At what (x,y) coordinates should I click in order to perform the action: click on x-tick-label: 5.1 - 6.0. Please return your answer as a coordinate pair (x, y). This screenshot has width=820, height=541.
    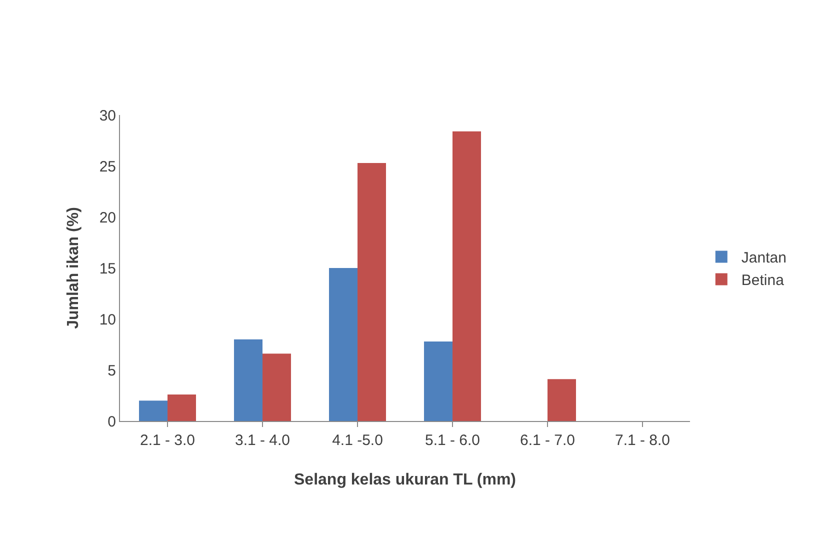
    Looking at the image, I should click on (452, 440).